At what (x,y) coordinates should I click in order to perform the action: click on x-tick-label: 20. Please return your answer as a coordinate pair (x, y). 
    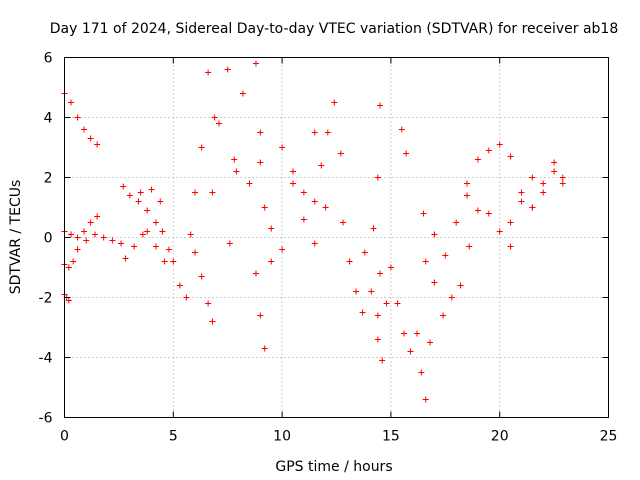
    Looking at the image, I should click on (500, 437).